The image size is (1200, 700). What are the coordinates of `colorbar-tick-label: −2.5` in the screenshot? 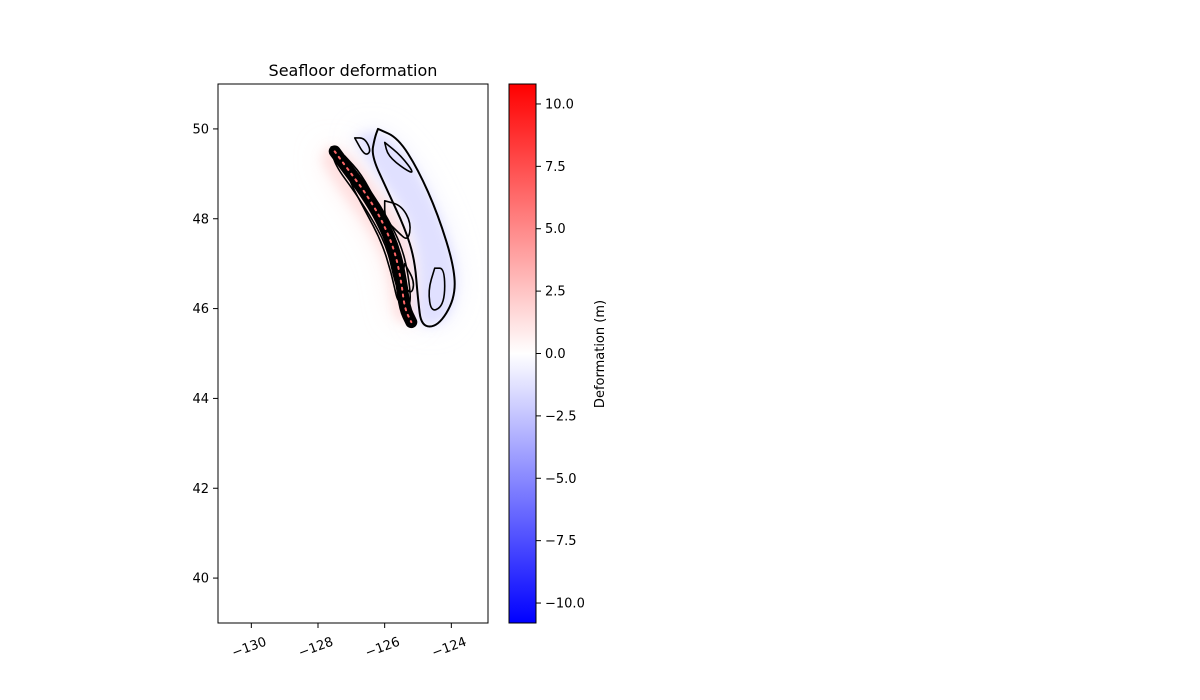 It's located at (561, 416).